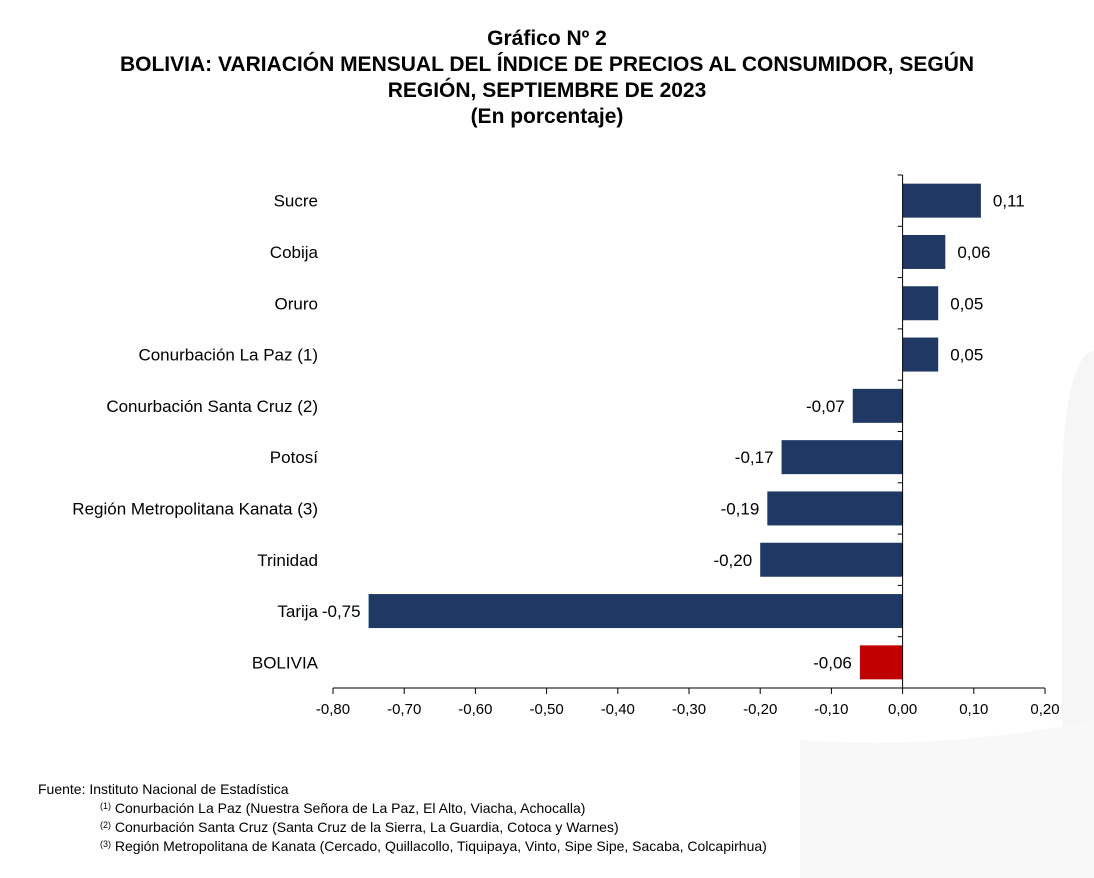 Image resolution: width=1094 pixels, height=878 pixels. What do you see at coordinates (973, 252) in the screenshot?
I see `data-label-1: 0,06` at bounding box center [973, 252].